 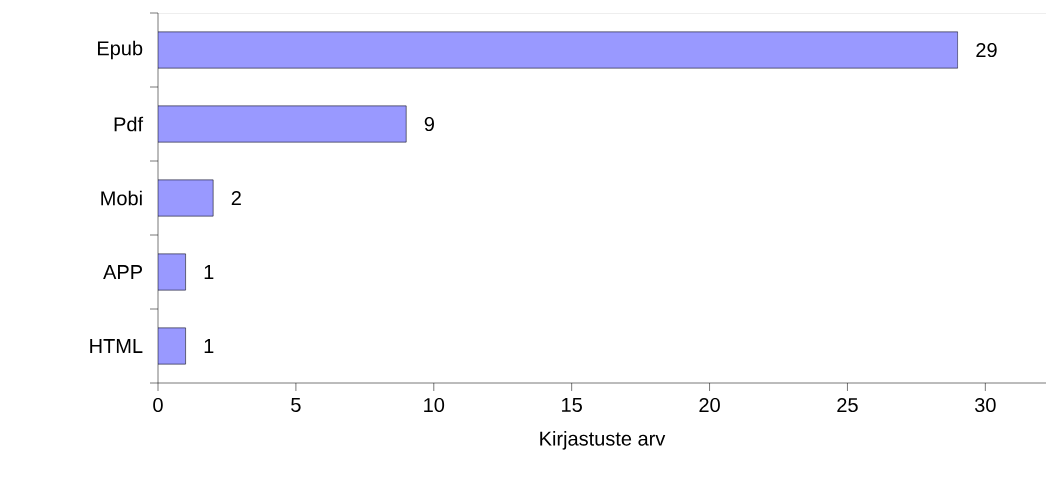 I want to click on x-tick-label: 0, so click(x=158, y=405).